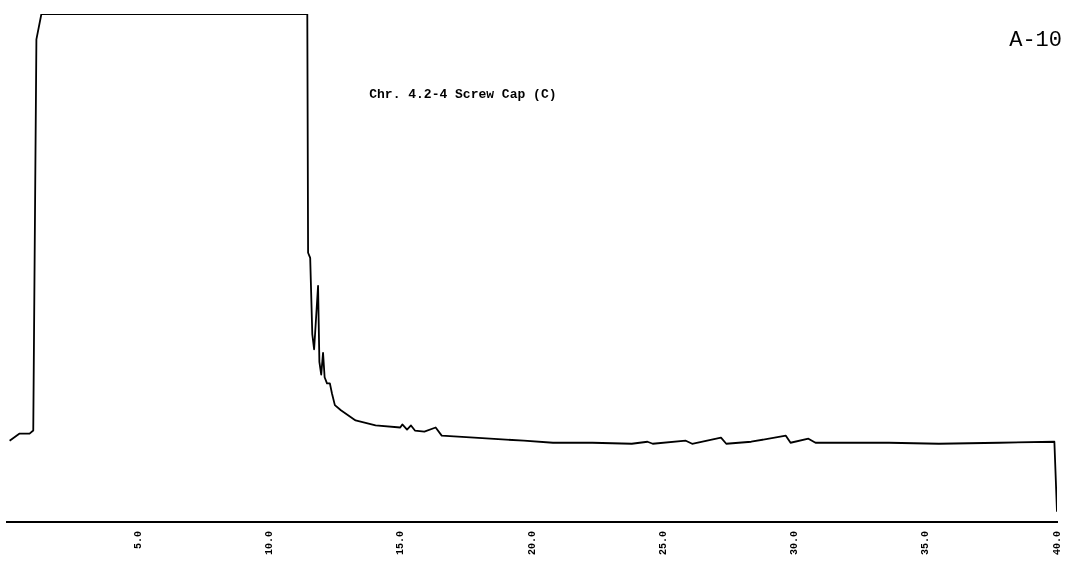 The image size is (1072, 562). Describe the element at coordinates (795, 543) in the screenshot. I see `x-tick-label: 30.0` at that location.